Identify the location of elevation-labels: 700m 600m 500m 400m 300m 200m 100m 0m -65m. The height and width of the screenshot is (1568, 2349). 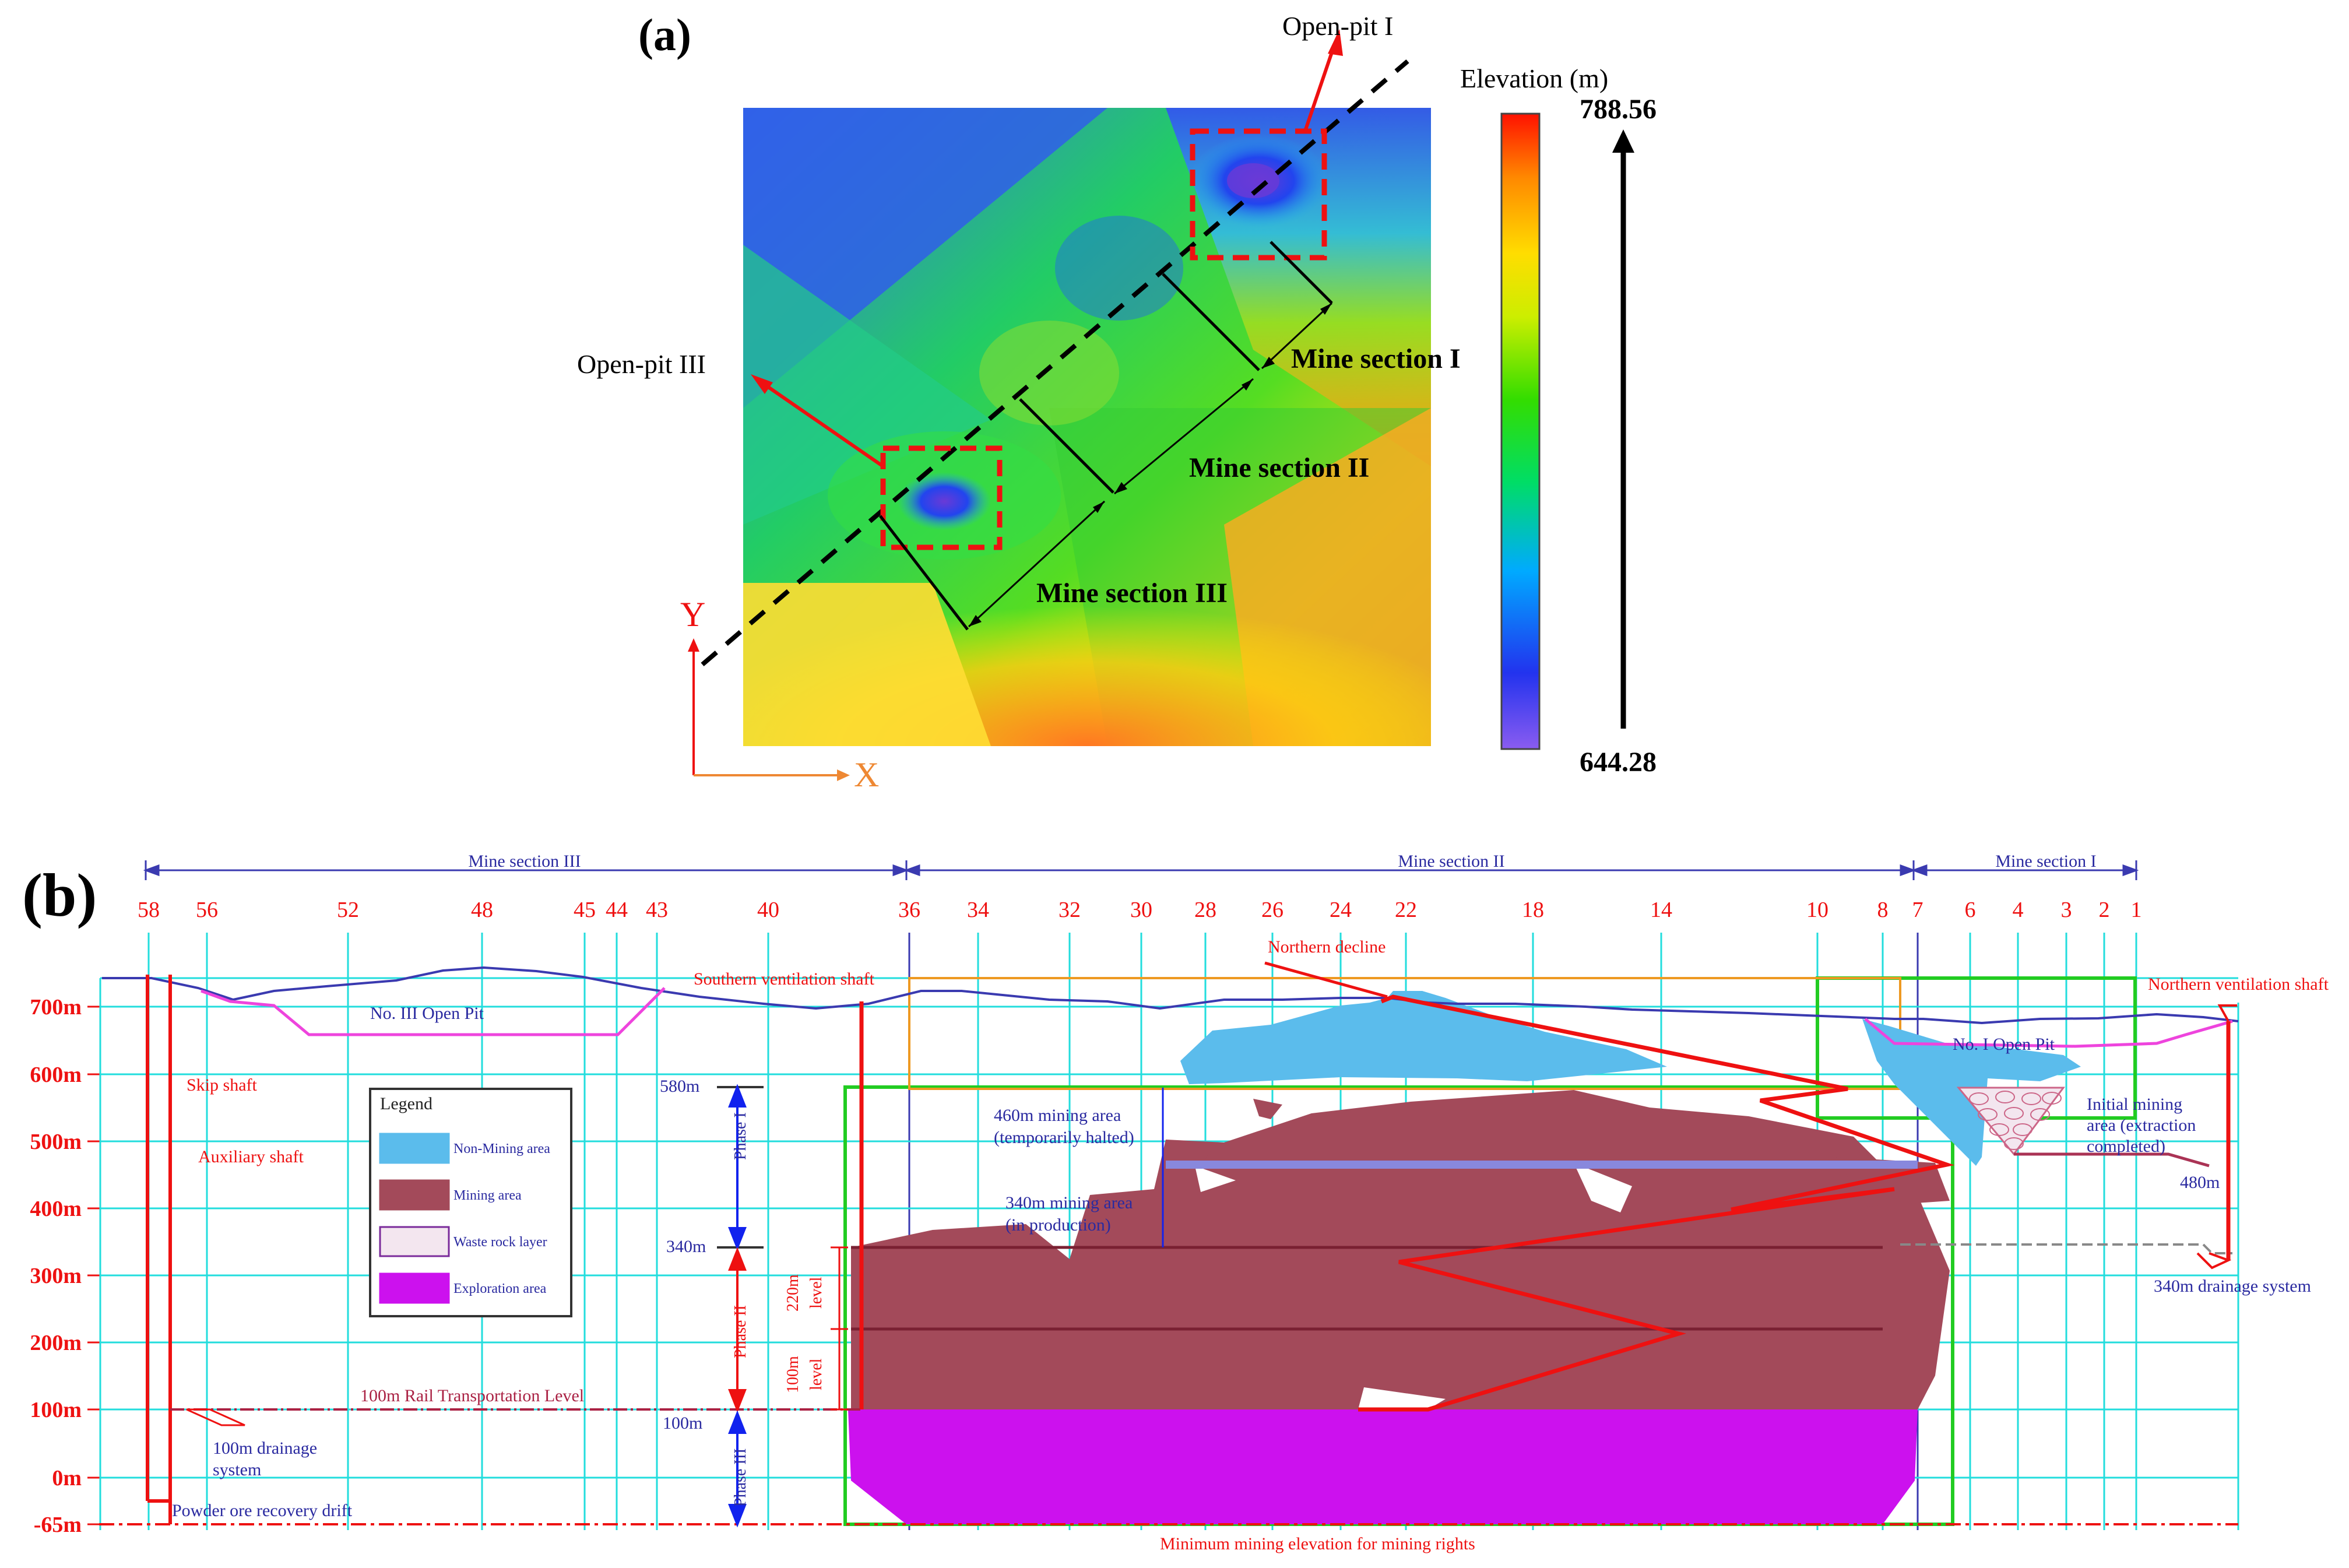
(56, 1266).